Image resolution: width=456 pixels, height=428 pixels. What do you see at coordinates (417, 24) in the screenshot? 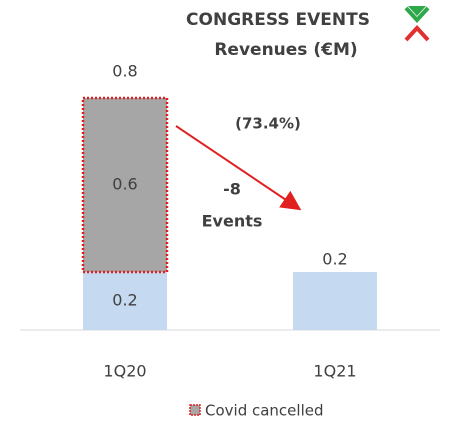
I see `logo` at bounding box center [417, 24].